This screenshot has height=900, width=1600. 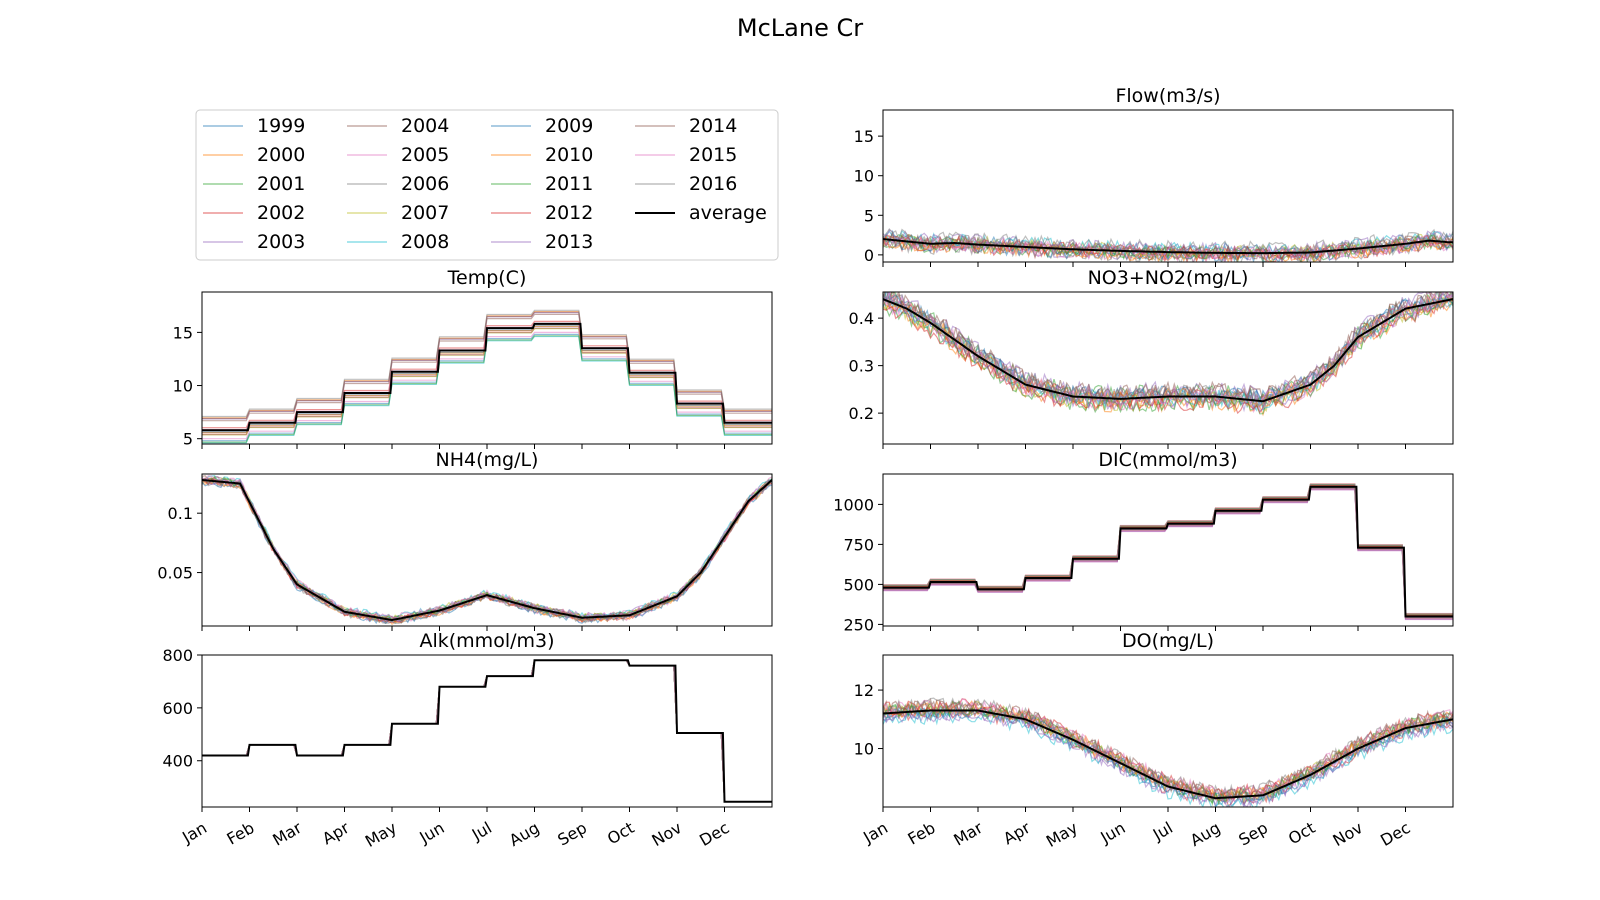 What do you see at coordinates (853, 504) in the screenshot?
I see `y-tick-label: 1000` at bounding box center [853, 504].